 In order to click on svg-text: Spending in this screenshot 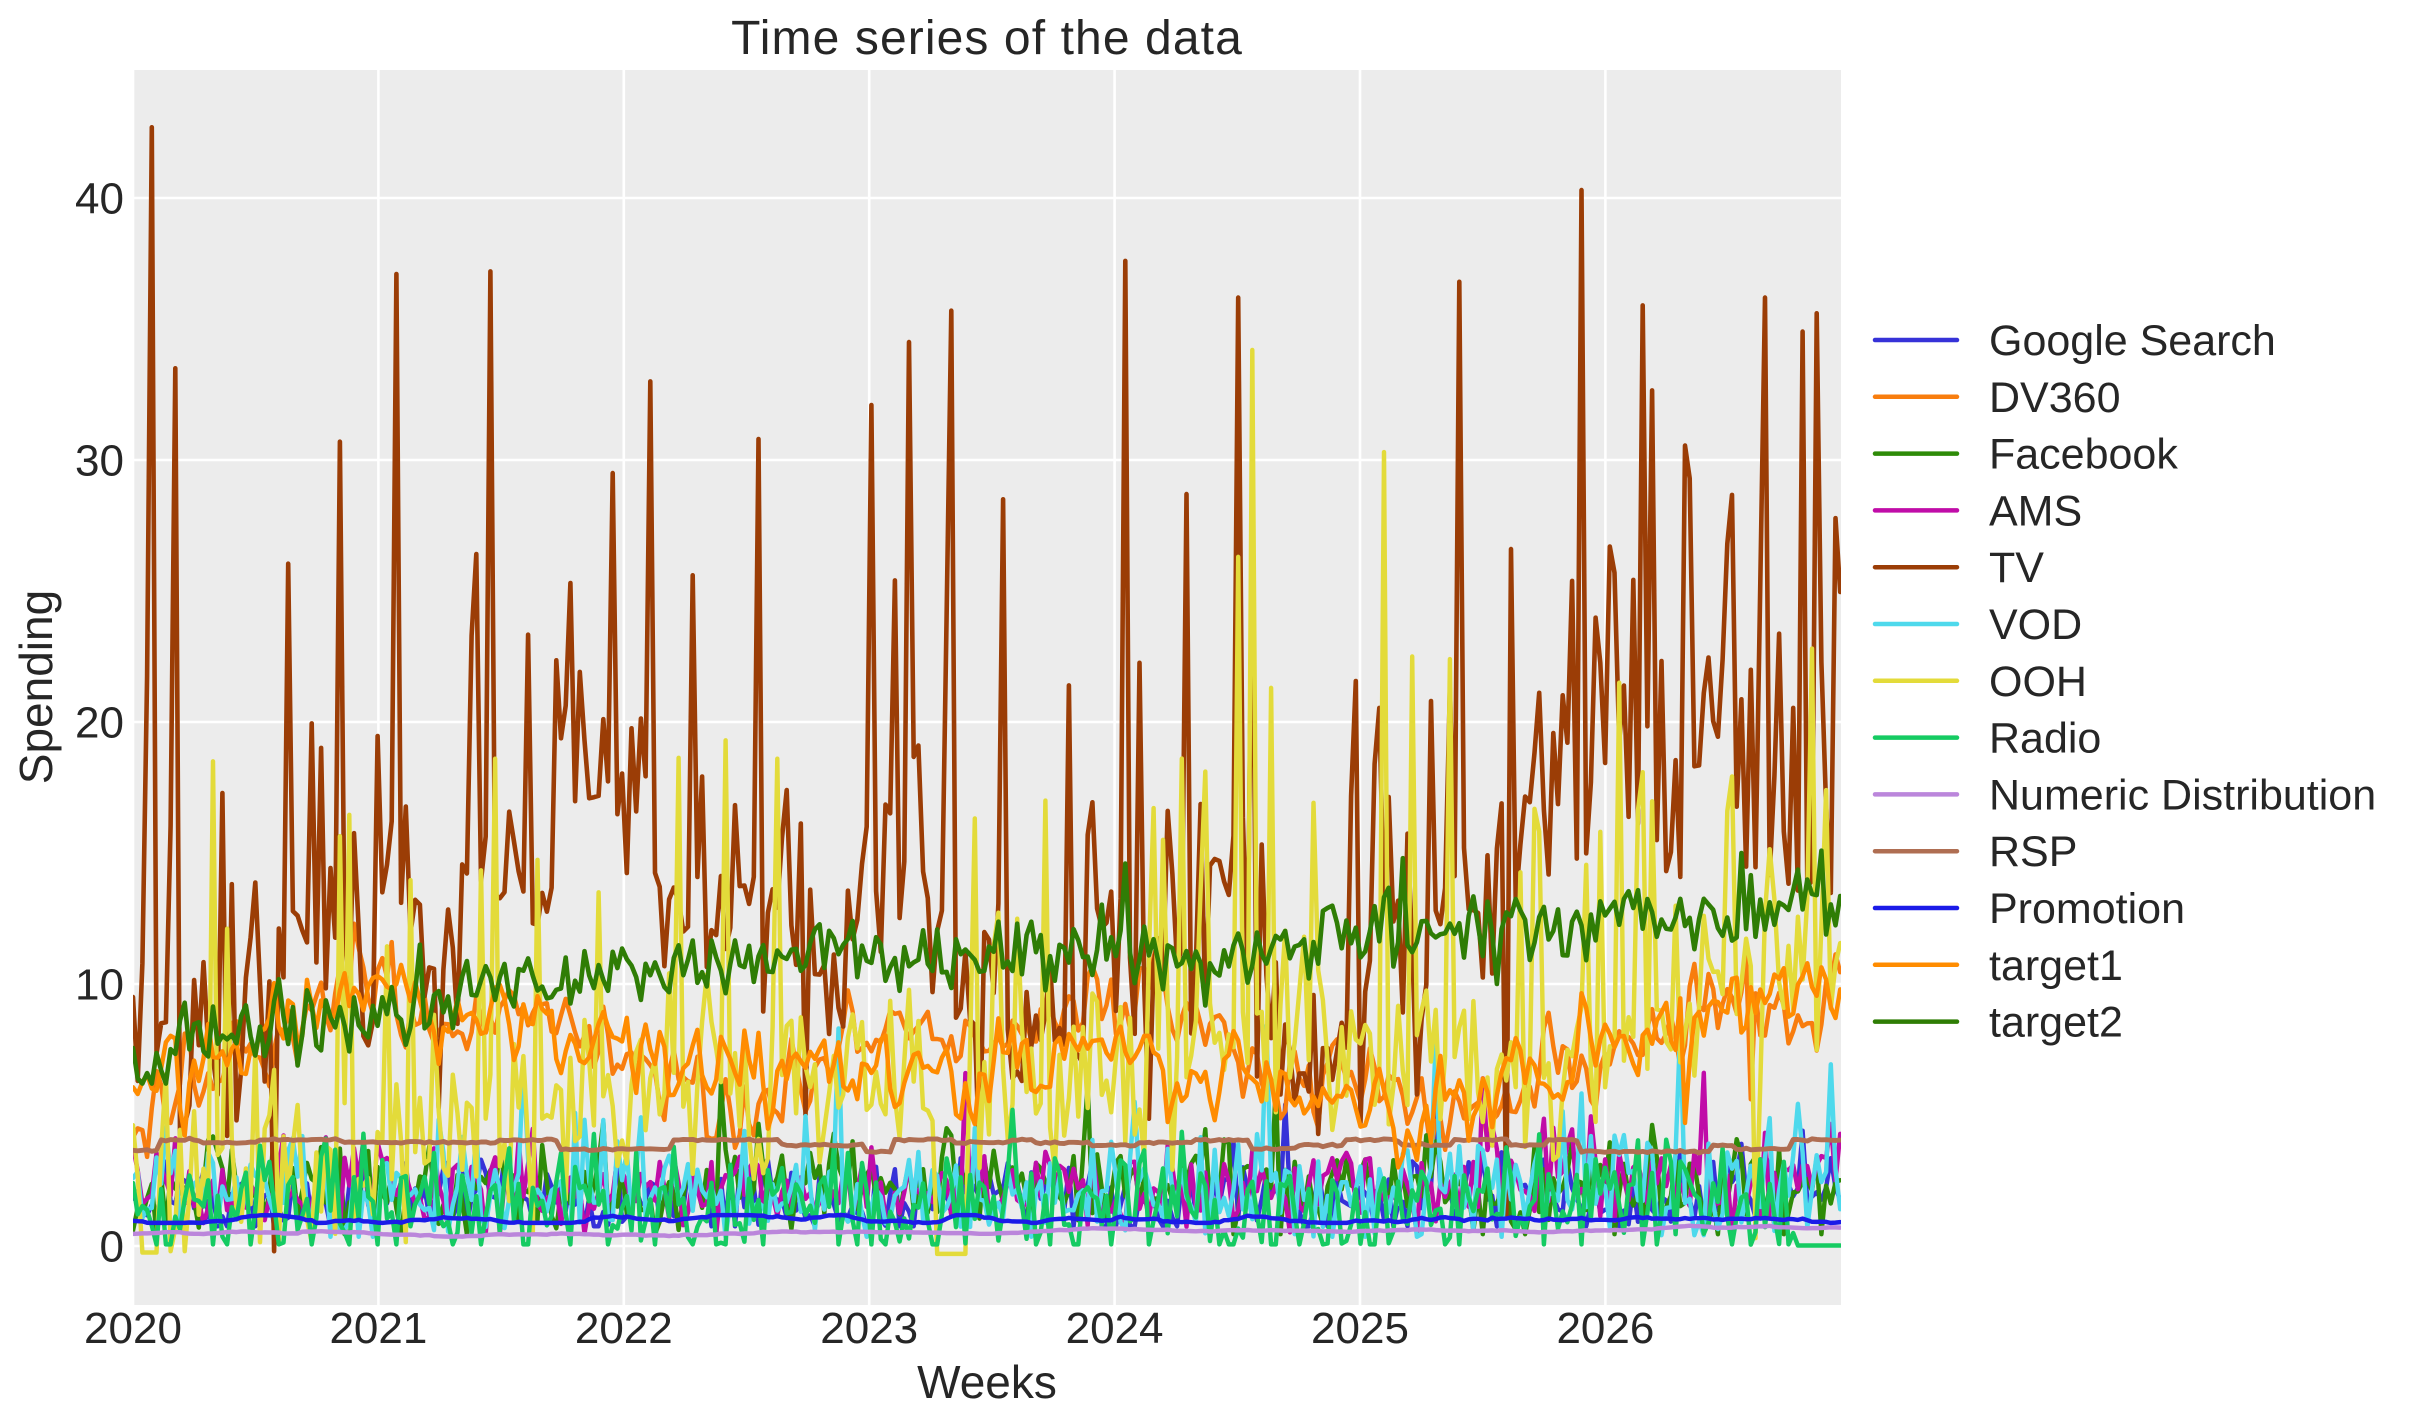, I will do `click(36, 687)`.